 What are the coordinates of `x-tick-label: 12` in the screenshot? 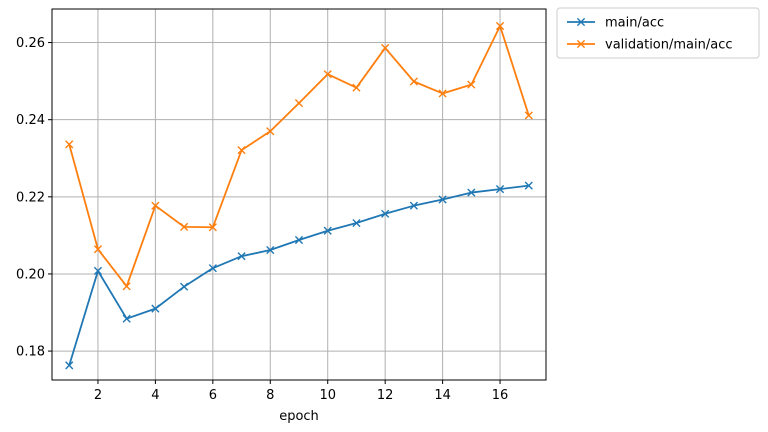 It's located at (385, 395).